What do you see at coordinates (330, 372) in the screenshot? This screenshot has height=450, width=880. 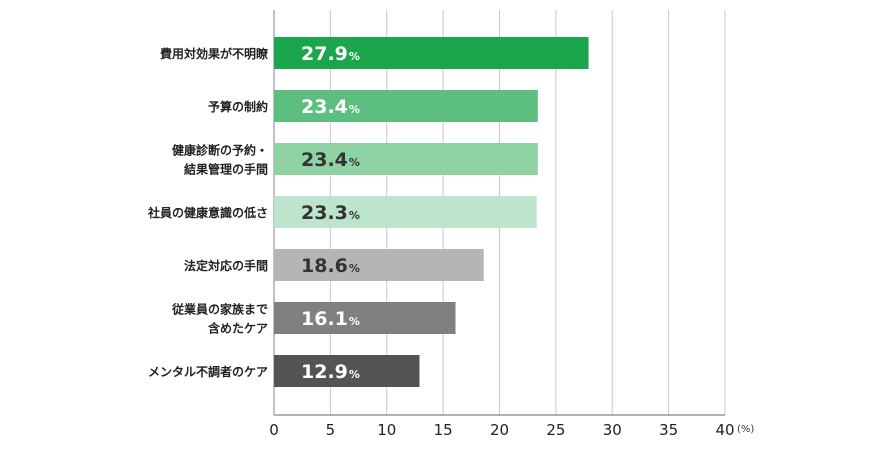 I see `data-label-6: 12.9%` at bounding box center [330, 372].